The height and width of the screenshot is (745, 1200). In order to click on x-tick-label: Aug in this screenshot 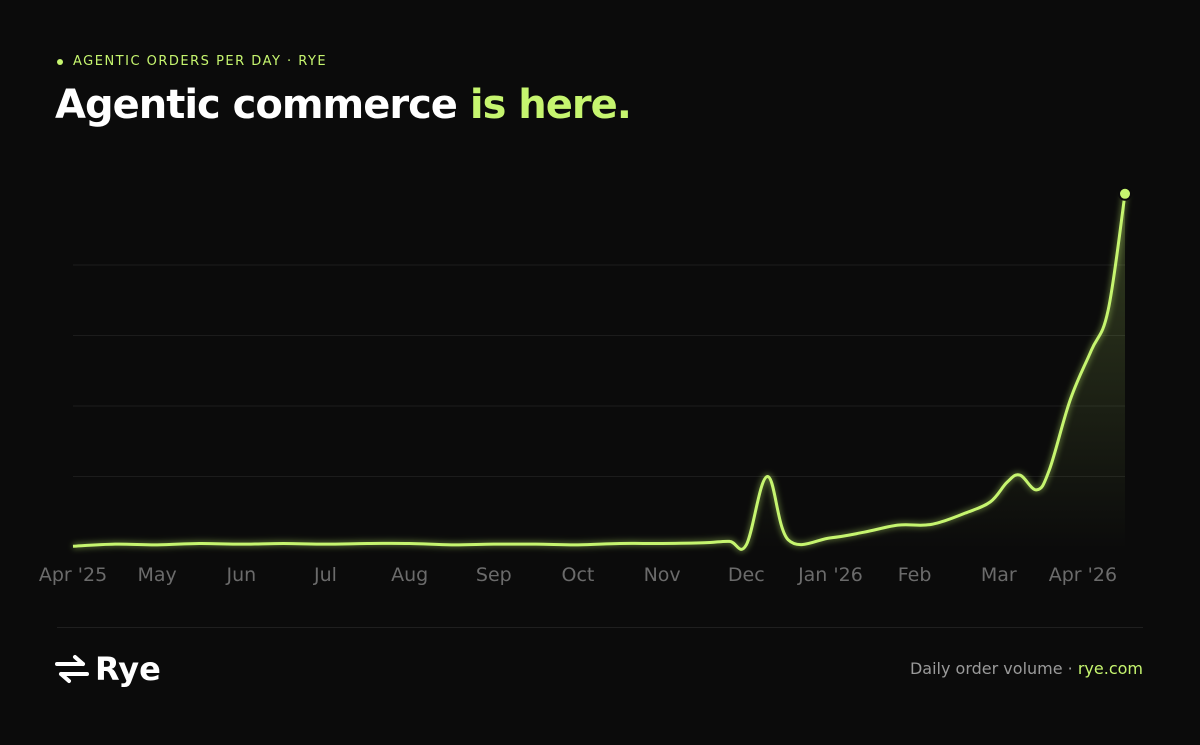, I will do `click(409, 575)`.